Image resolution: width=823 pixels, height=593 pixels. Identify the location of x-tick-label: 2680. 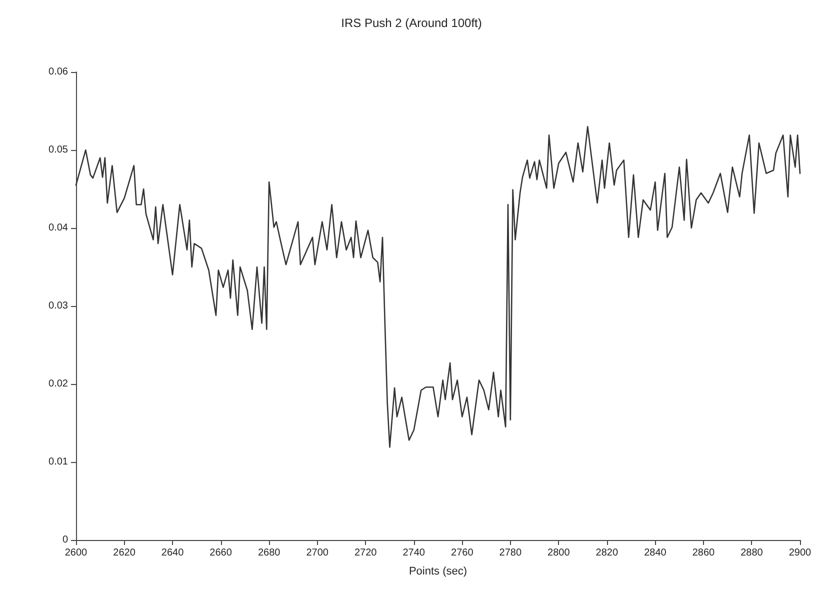
(269, 553).